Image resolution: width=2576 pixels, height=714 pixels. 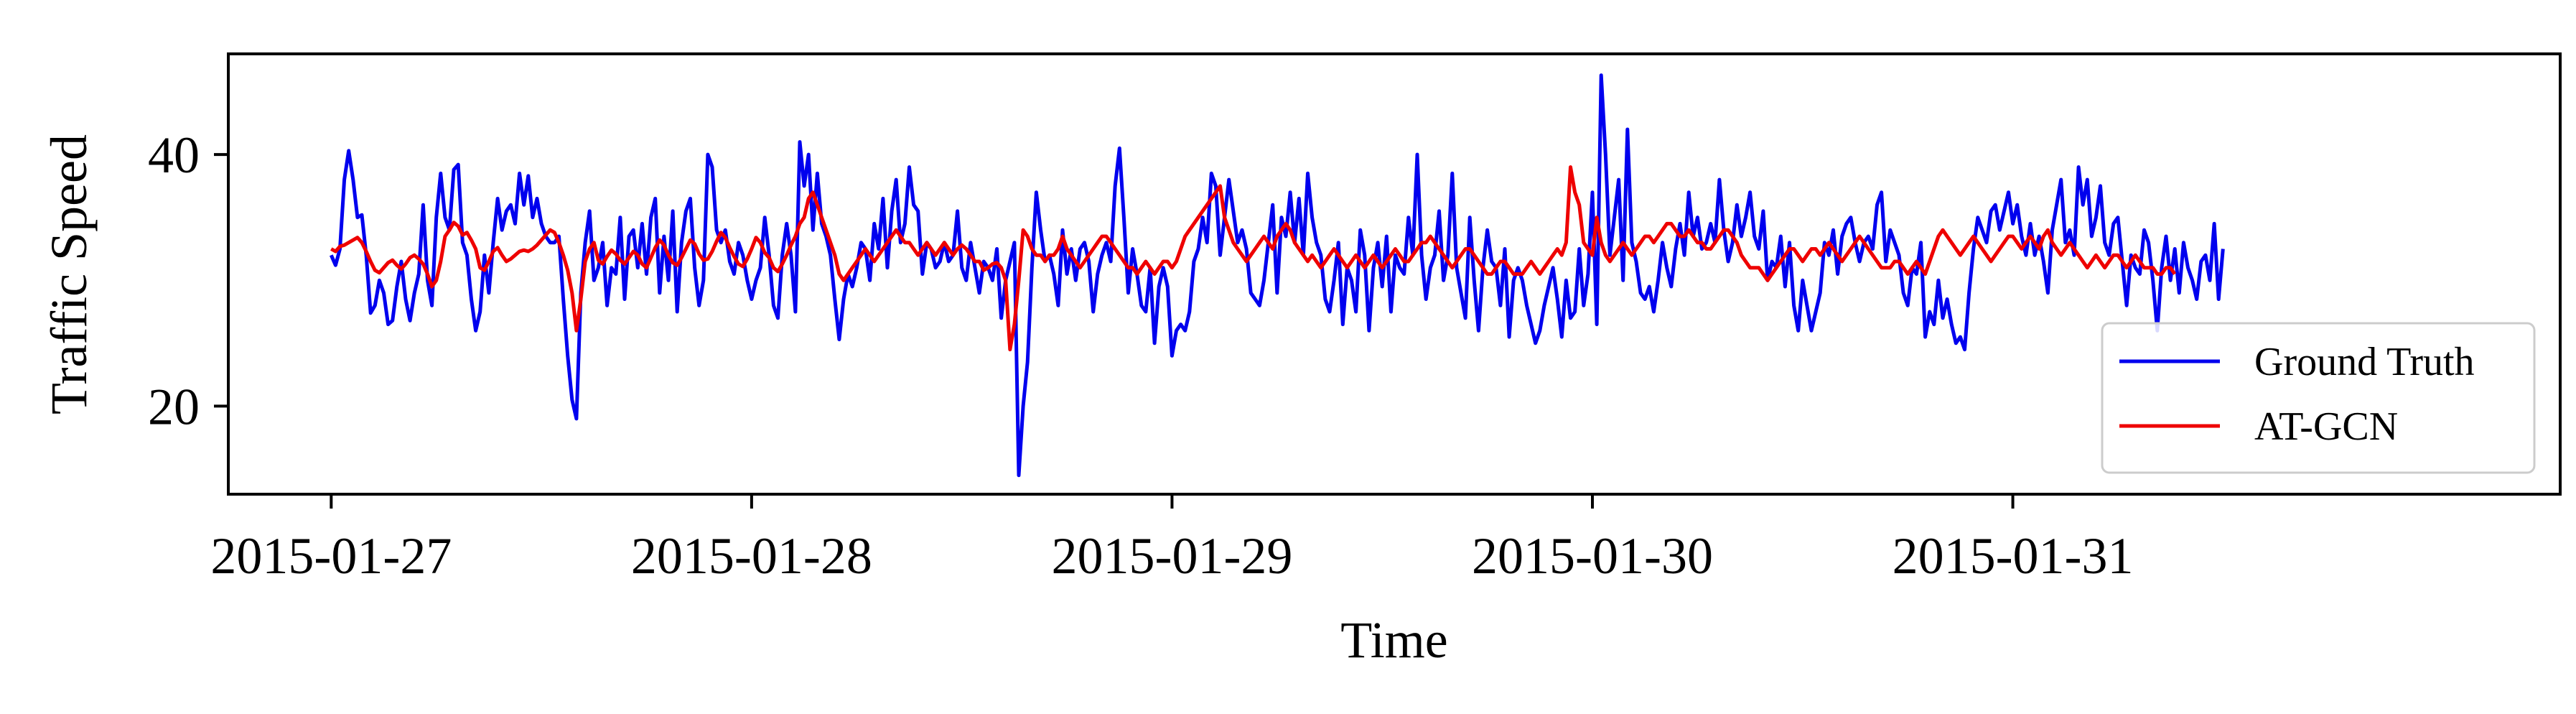 I want to click on x-tick-label: 2015-01-27, so click(x=331, y=556).